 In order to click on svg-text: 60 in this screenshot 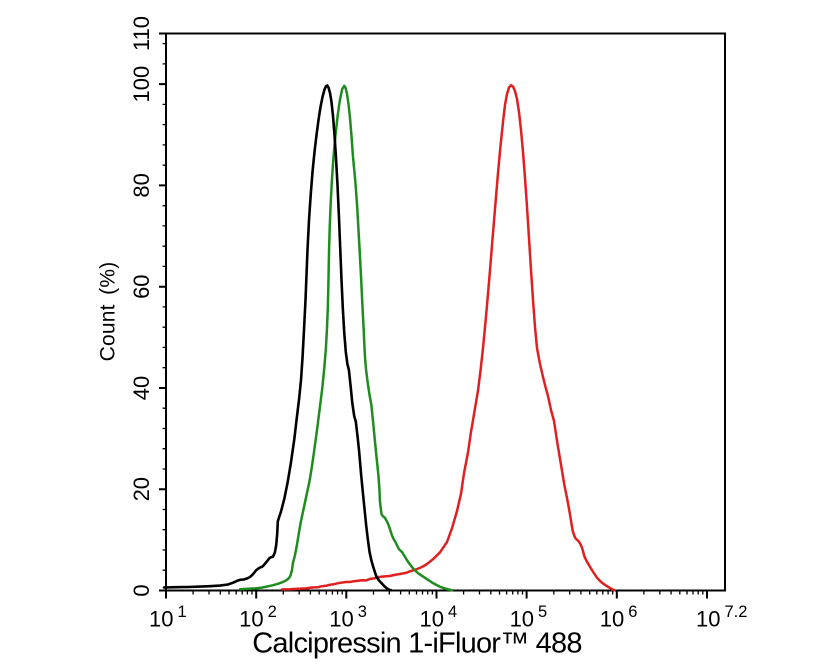, I will do `click(141, 286)`.